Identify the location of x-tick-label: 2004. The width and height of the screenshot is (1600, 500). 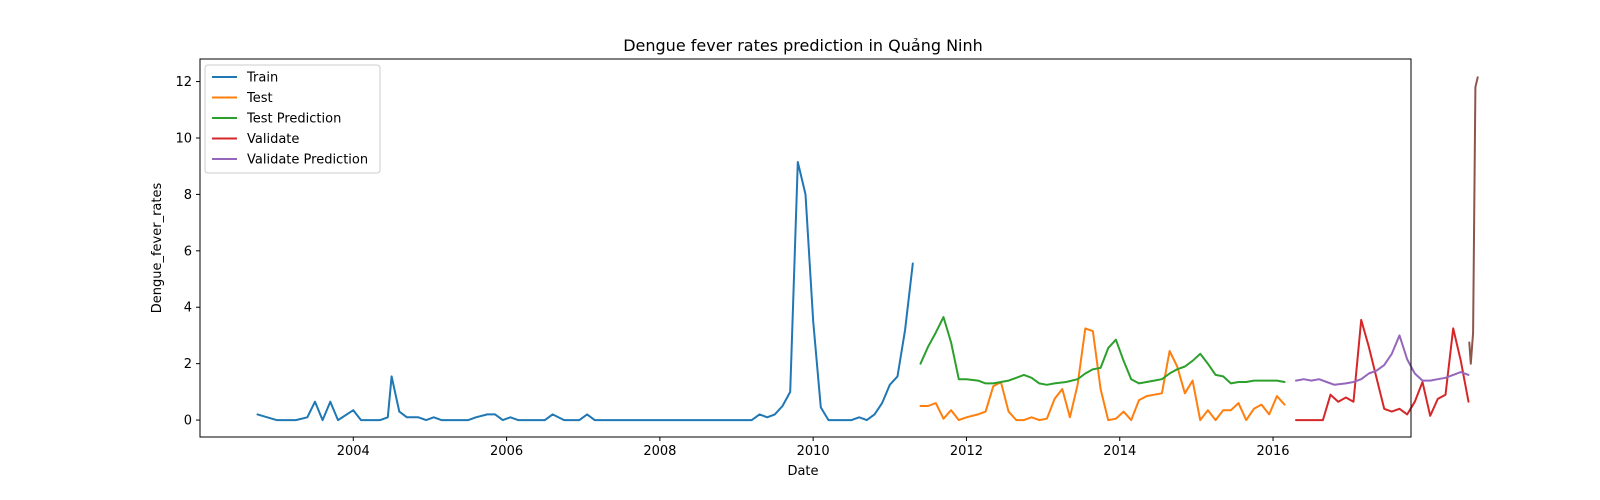
(353, 451).